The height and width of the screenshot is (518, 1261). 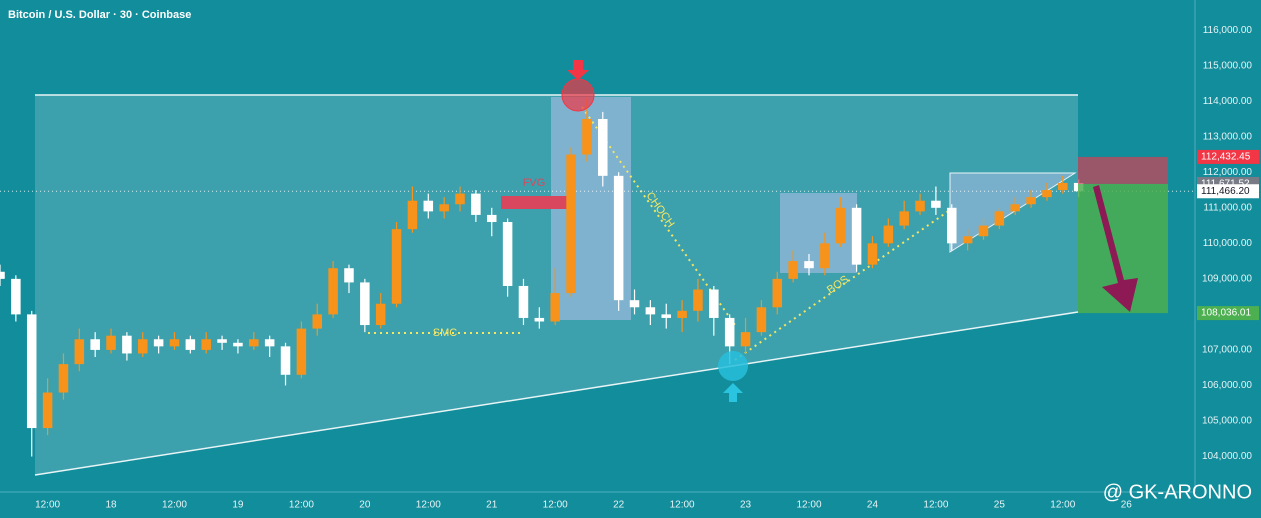 What do you see at coordinates (733, 366) in the screenshot?
I see `bottom-marker` at bounding box center [733, 366].